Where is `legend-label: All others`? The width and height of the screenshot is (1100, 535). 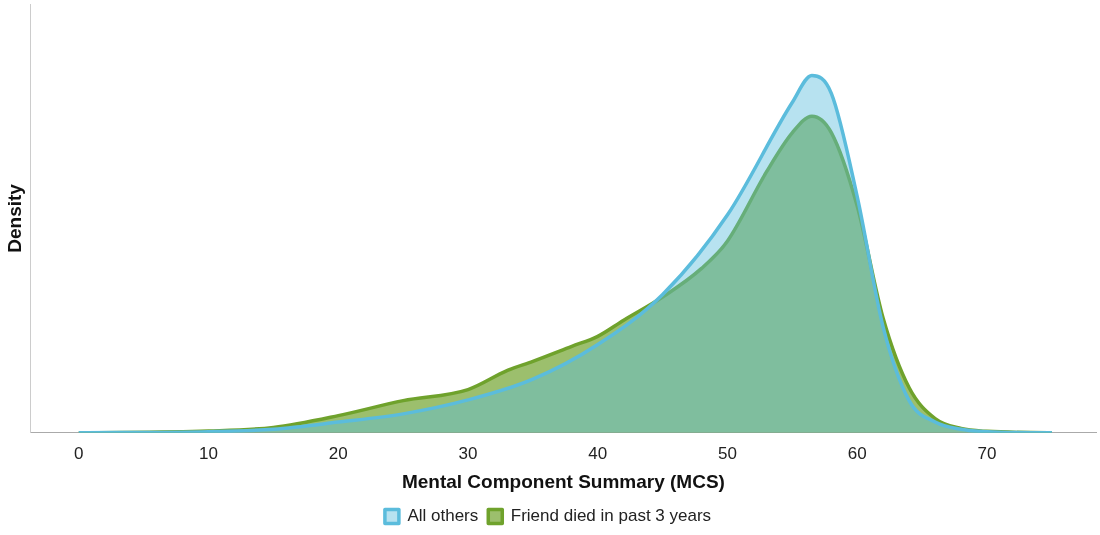 legend-label: All others is located at coordinates (443, 516).